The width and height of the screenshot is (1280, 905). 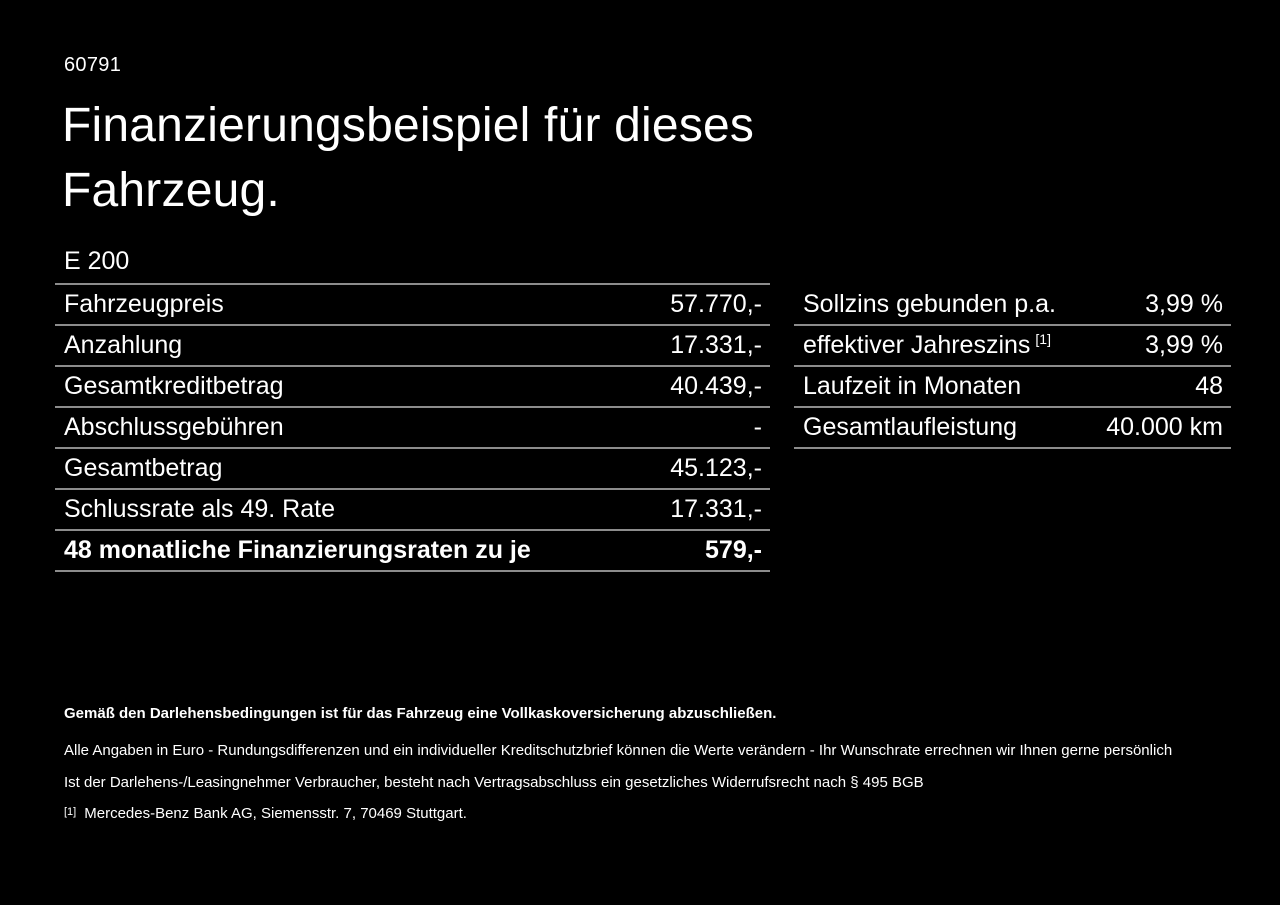 What do you see at coordinates (93, 65) in the screenshot?
I see `offer-number: 60791` at bounding box center [93, 65].